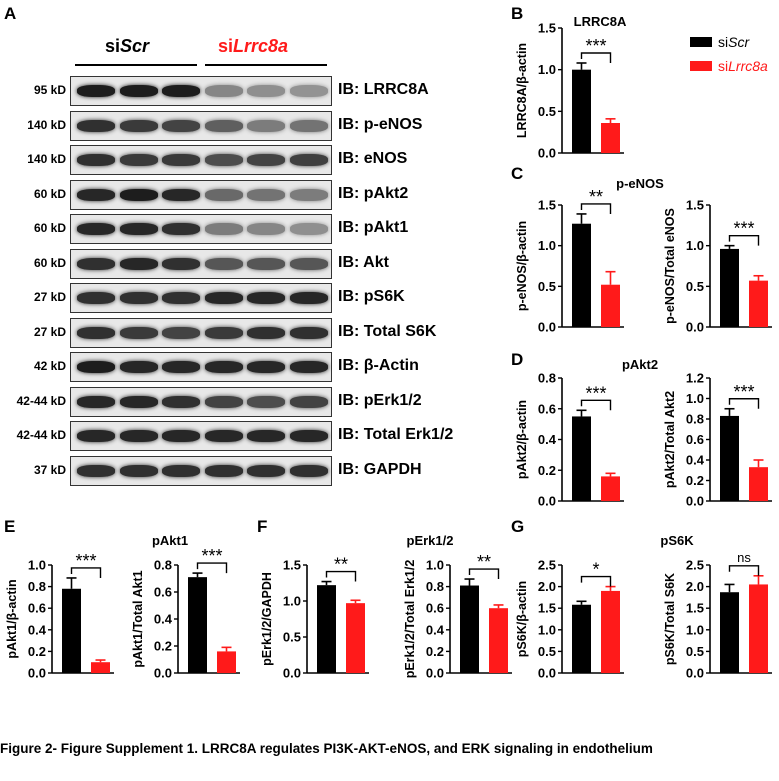  What do you see at coordinates (695, 378) in the screenshot?
I see `y-tick-label: 1.2` at bounding box center [695, 378].